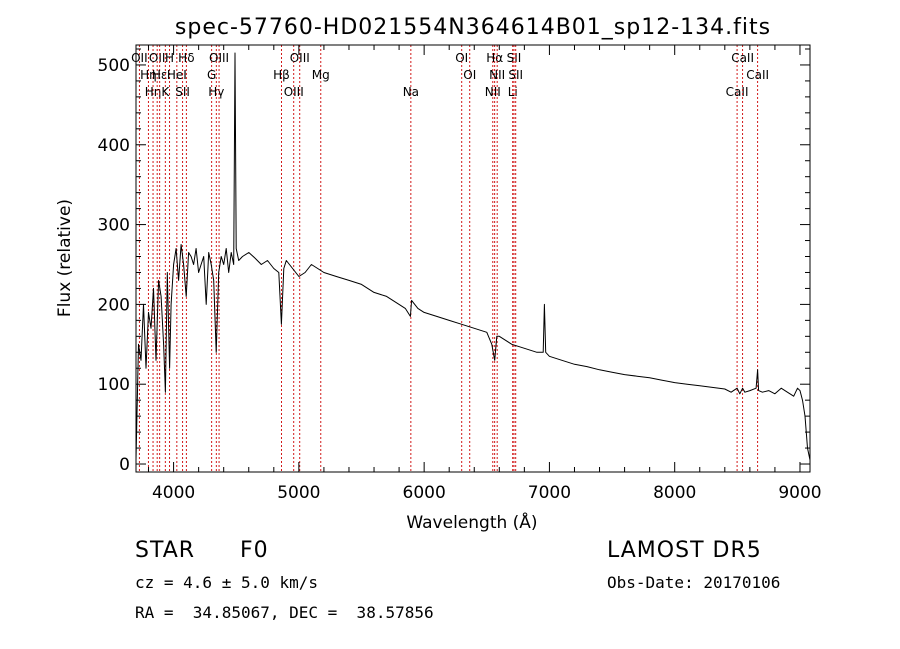 The width and height of the screenshot is (900, 649). What do you see at coordinates (173, 493) in the screenshot?
I see `x-tick-label: 4000` at bounding box center [173, 493].